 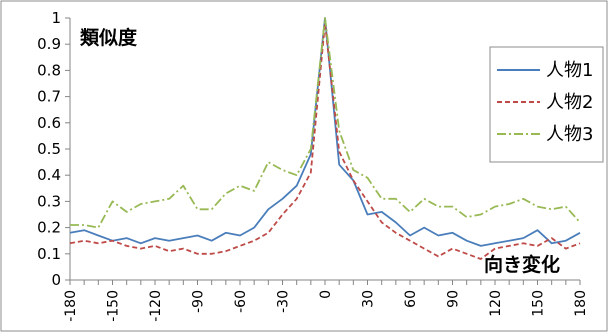 I want to click on x-tick-label: -60, so click(x=241, y=301).